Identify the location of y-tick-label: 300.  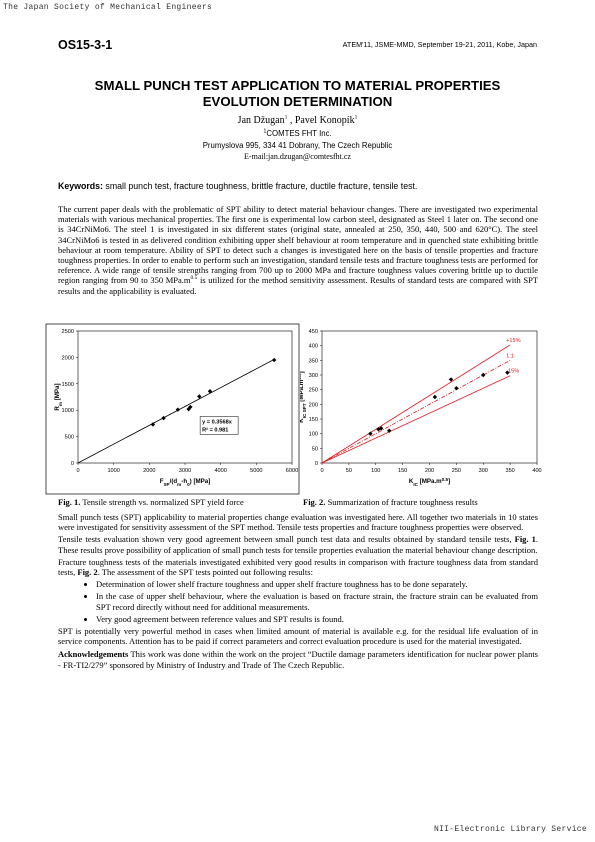
(313, 376).